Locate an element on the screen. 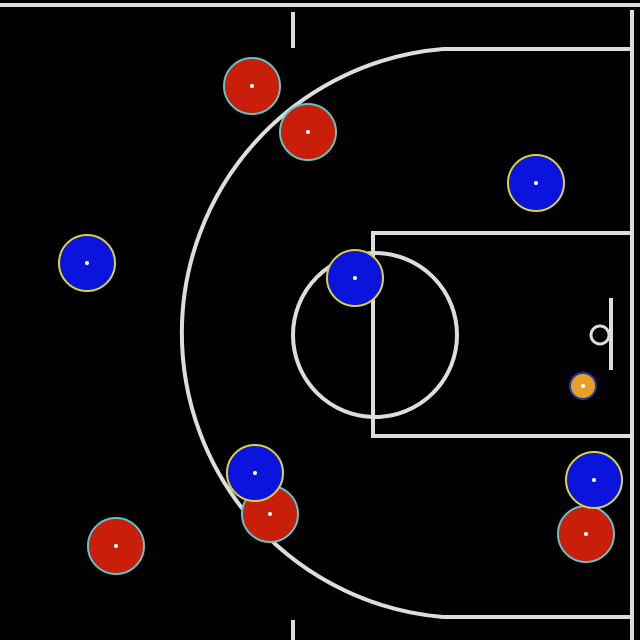 This screenshot has height=640, width=640. ball-layer is located at coordinates (583, 386).